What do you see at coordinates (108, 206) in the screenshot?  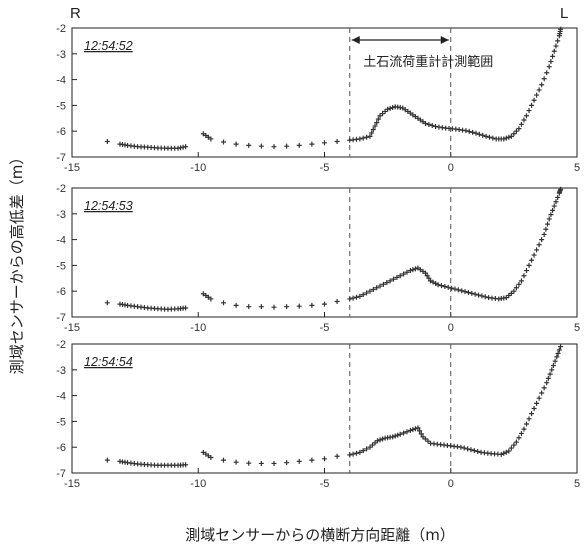 I see `panel-timestamp: 12:54:53` at bounding box center [108, 206].